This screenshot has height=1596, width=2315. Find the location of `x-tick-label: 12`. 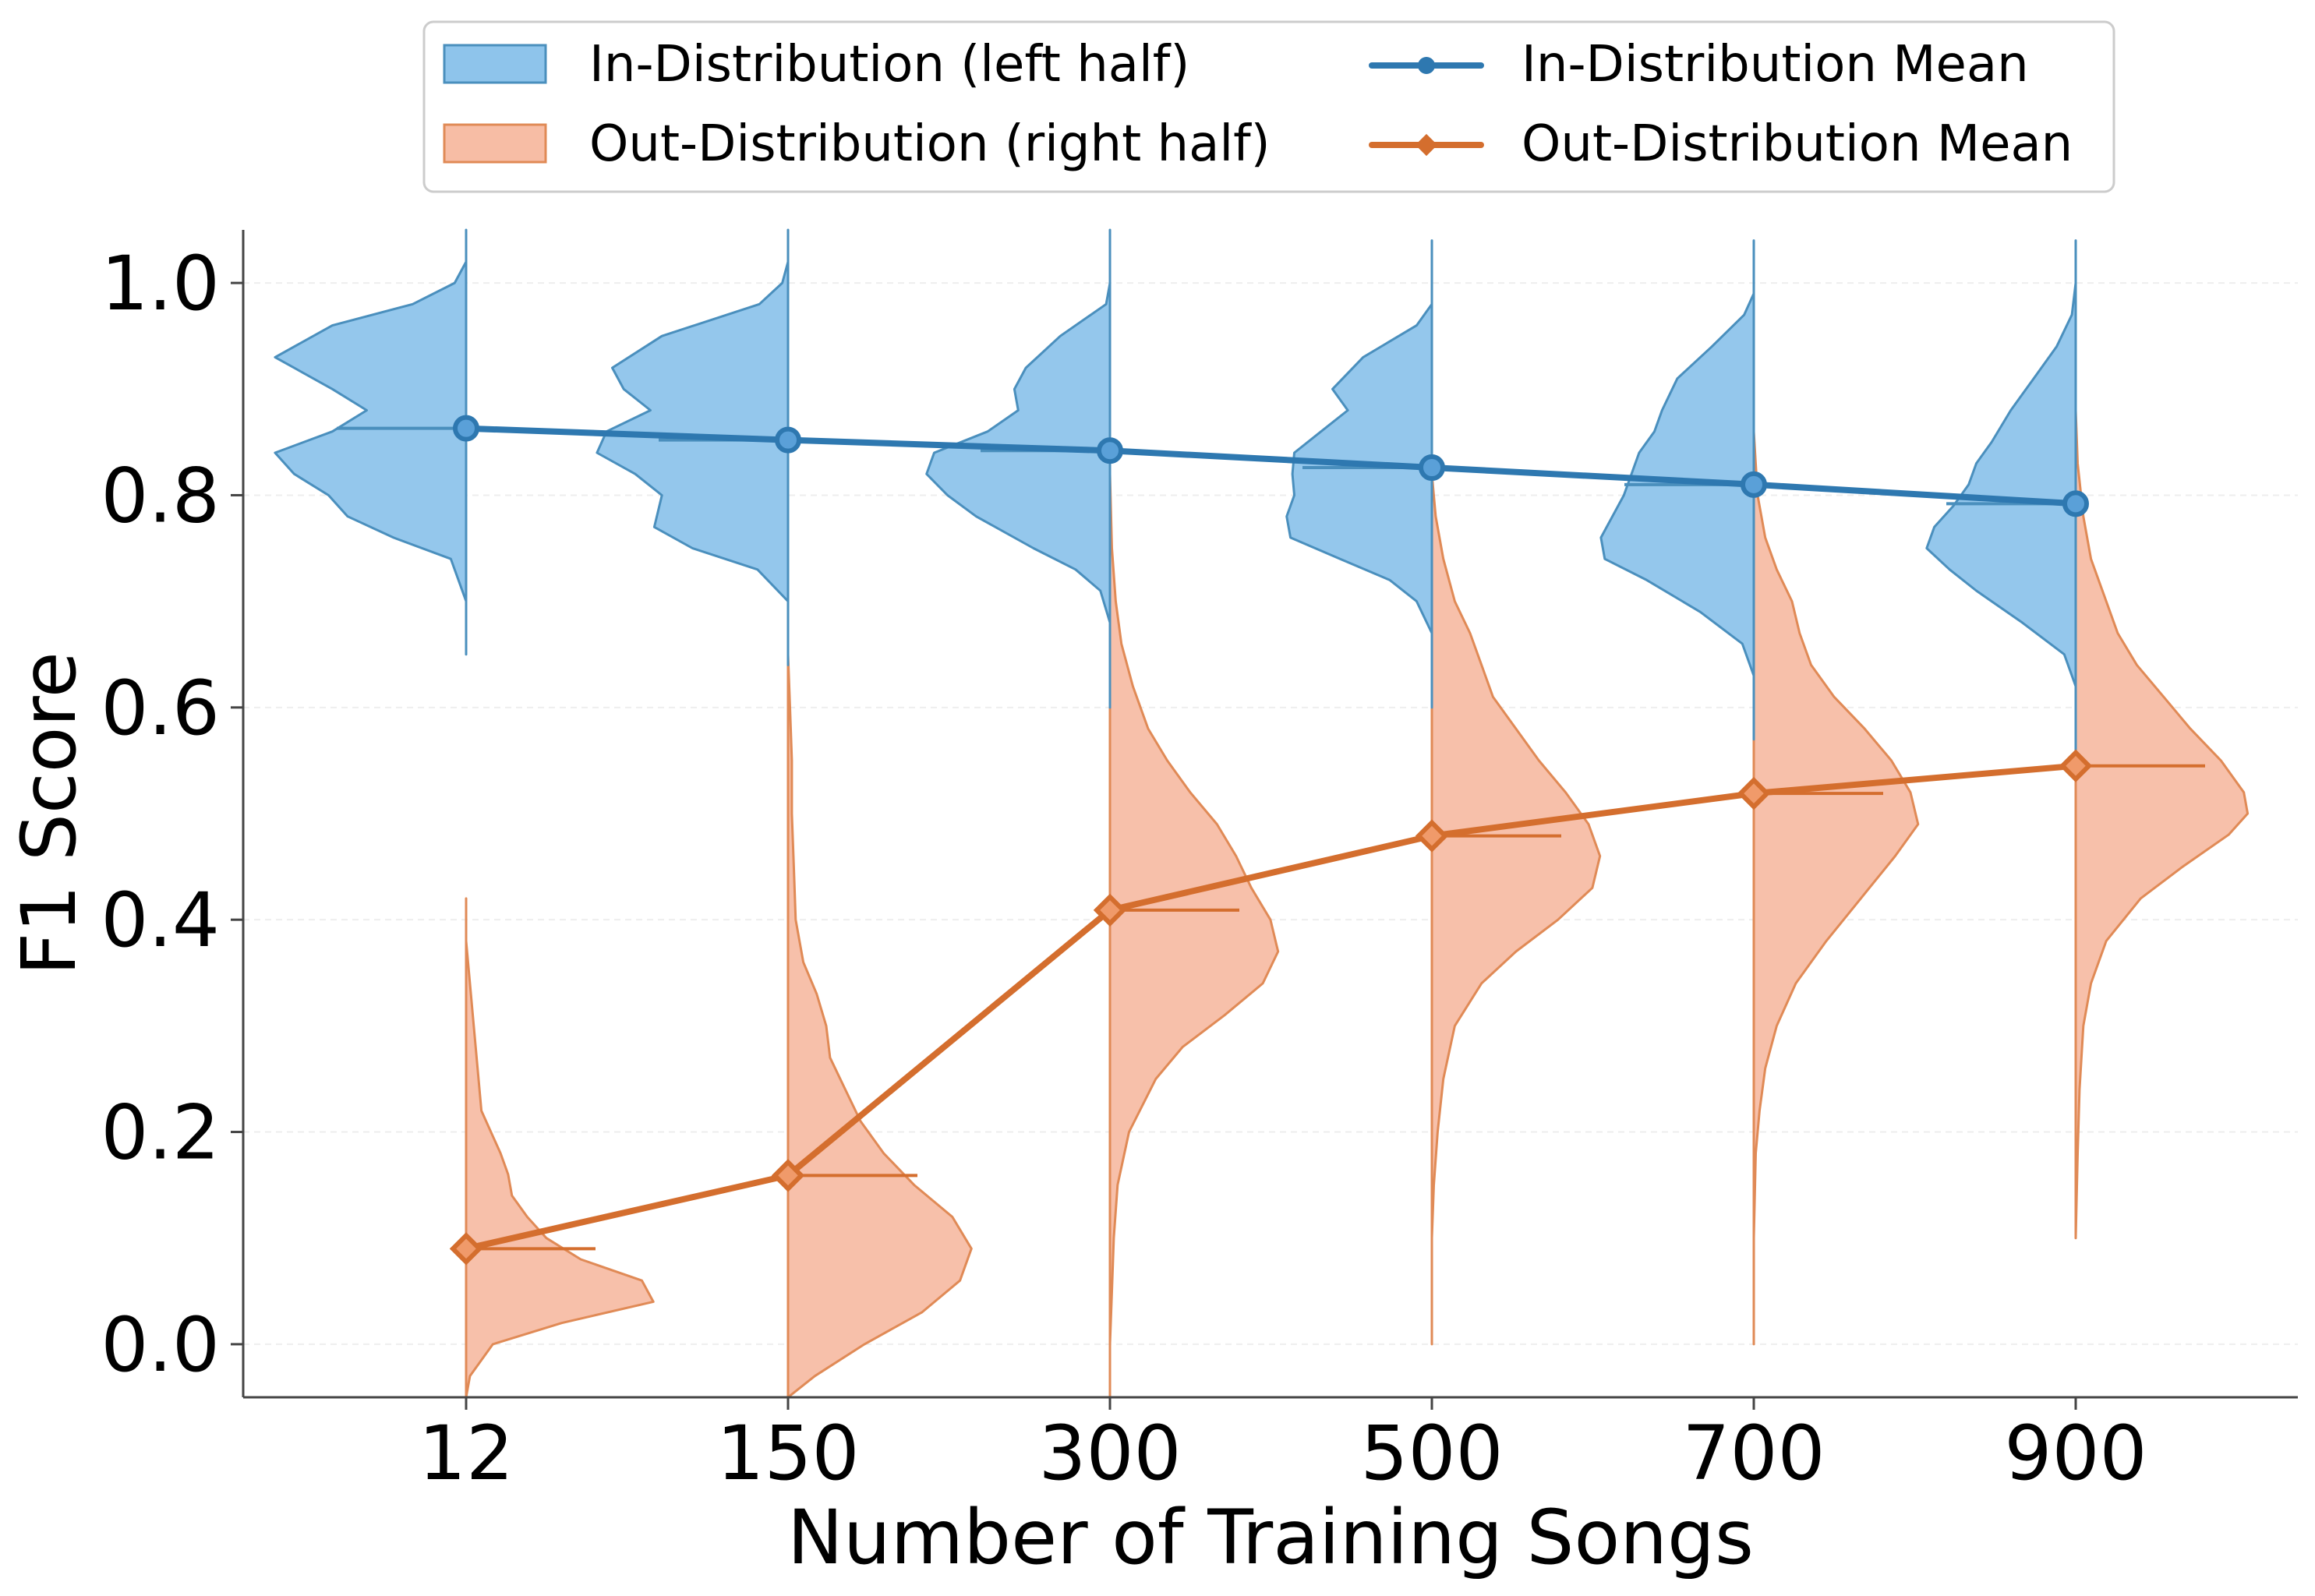

x-tick-label: 12 is located at coordinates (466, 1453).